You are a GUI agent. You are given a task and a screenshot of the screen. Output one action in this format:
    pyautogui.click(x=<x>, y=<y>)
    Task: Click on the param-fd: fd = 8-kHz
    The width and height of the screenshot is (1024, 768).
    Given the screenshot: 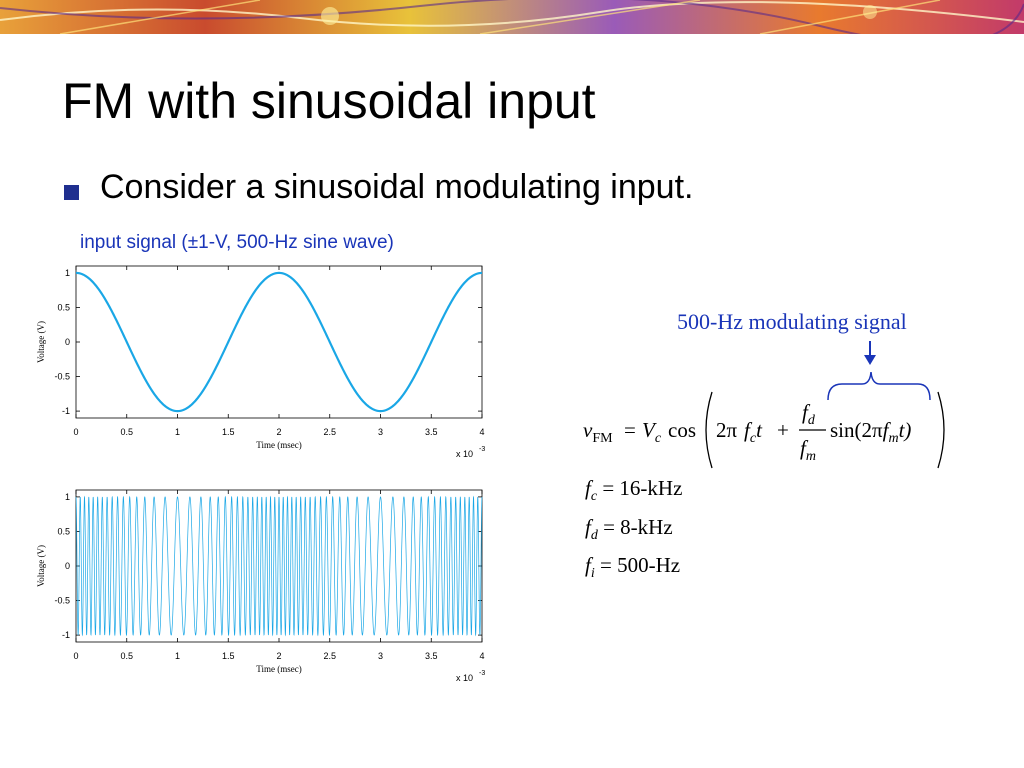 What is the action you would take?
    pyautogui.click(x=629, y=529)
    